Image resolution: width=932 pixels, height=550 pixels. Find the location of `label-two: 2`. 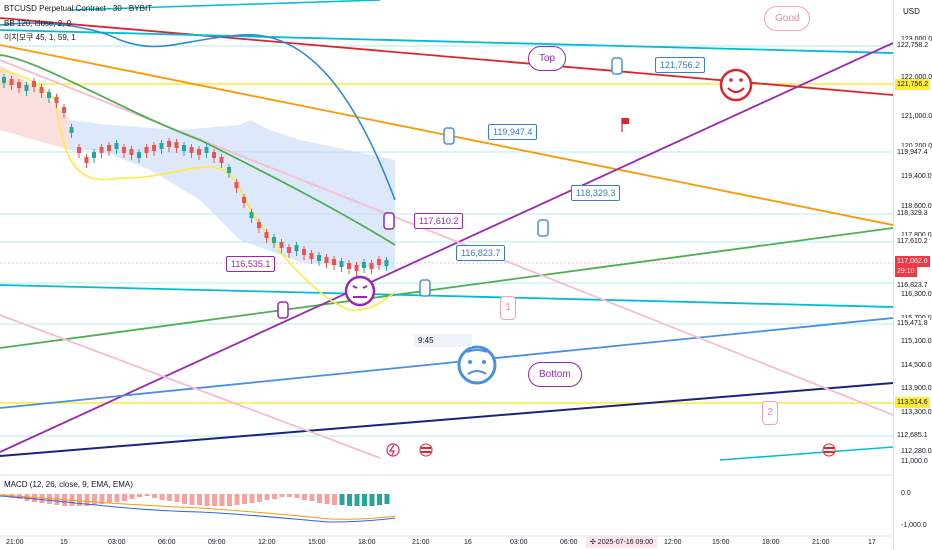

label-two: 2 is located at coordinates (770, 413).